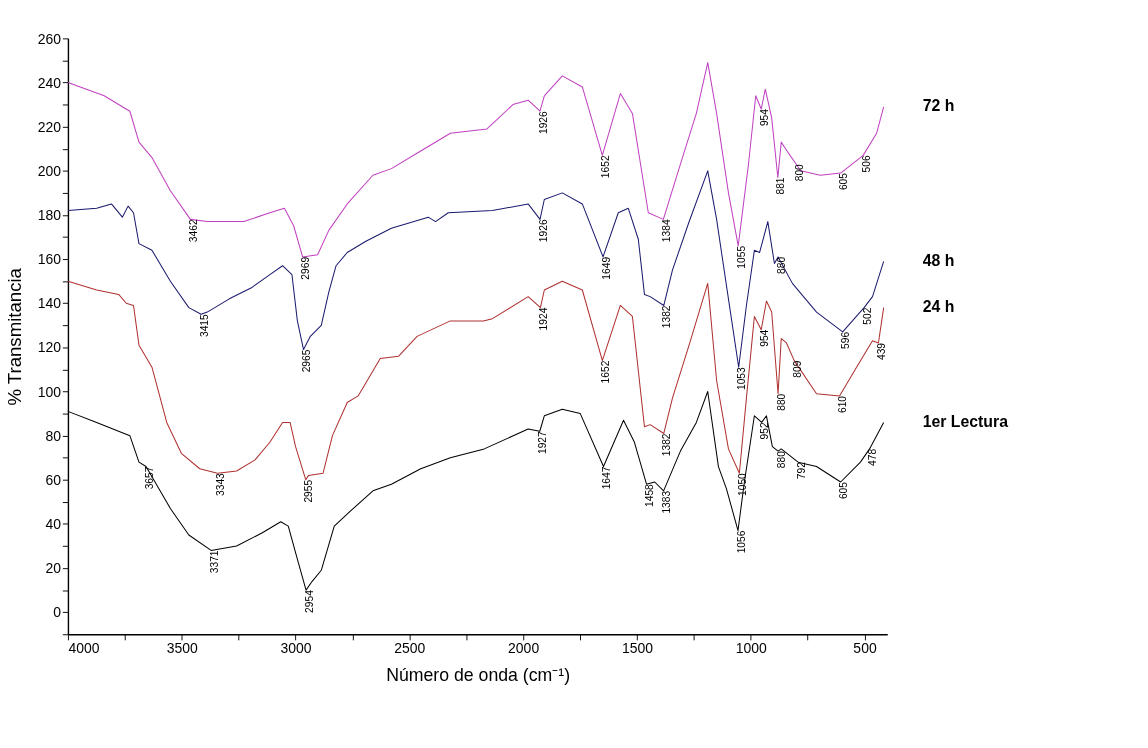  I want to click on y-axis-title: % Transmitancia, so click(14, 336).